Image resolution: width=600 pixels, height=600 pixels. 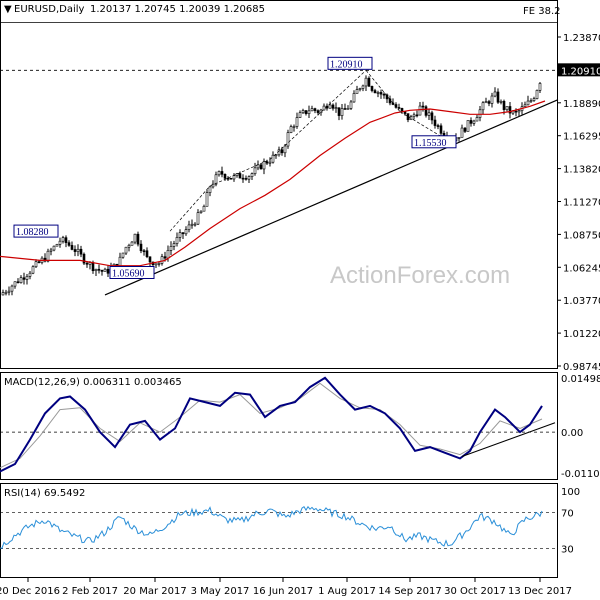 What do you see at coordinates (90, 591) in the screenshot?
I see `date-tick-label: 2 Feb 2017` at bounding box center [90, 591].